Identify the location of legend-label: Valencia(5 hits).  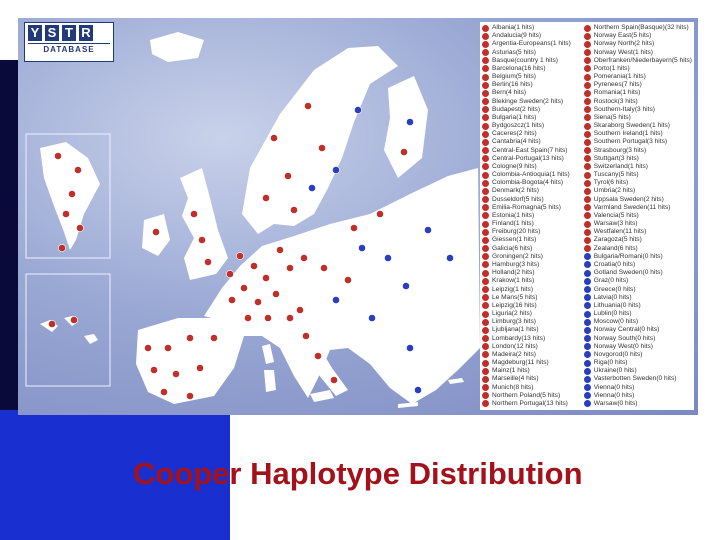
(616, 215).